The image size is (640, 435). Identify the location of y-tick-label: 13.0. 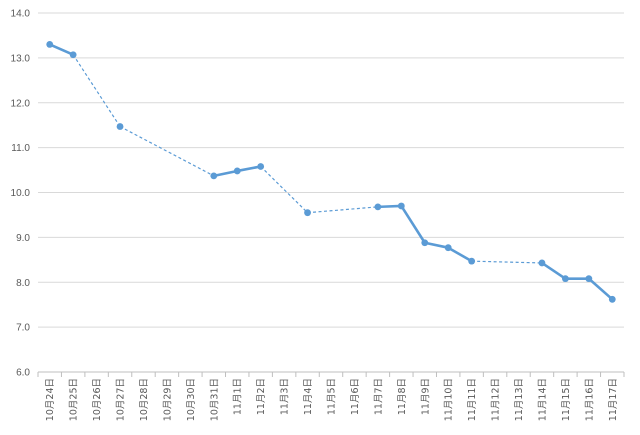
(21, 58).